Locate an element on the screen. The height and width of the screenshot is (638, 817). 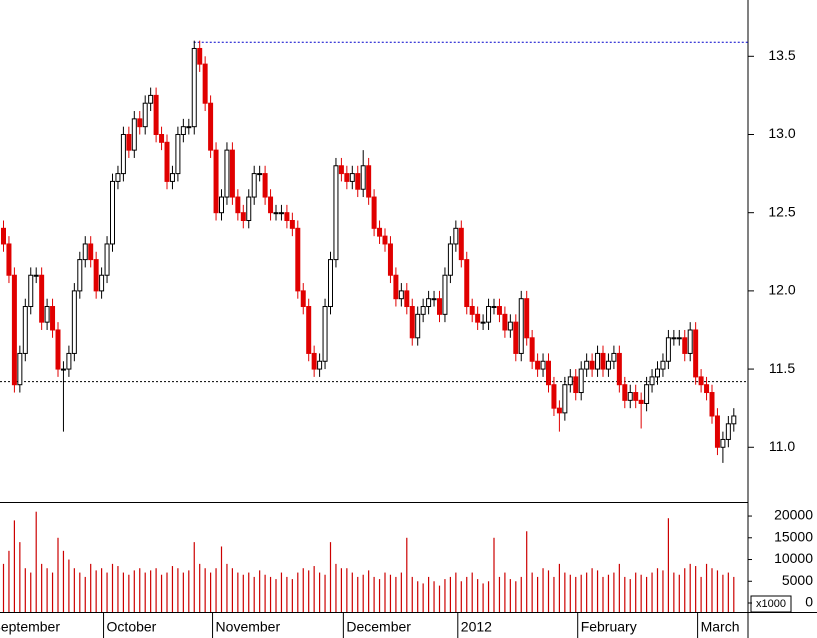
volume-tick-label: 15000 is located at coordinates (793, 536).